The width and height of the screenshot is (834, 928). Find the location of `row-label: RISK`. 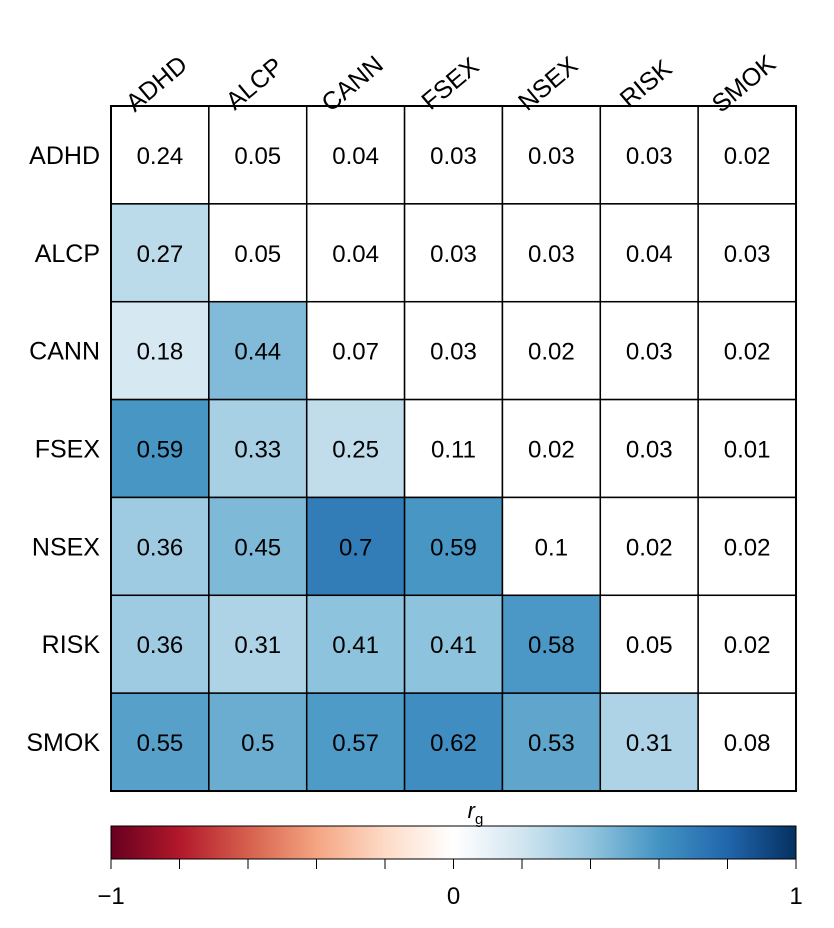

row-label: RISK is located at coordinates (71, 645).